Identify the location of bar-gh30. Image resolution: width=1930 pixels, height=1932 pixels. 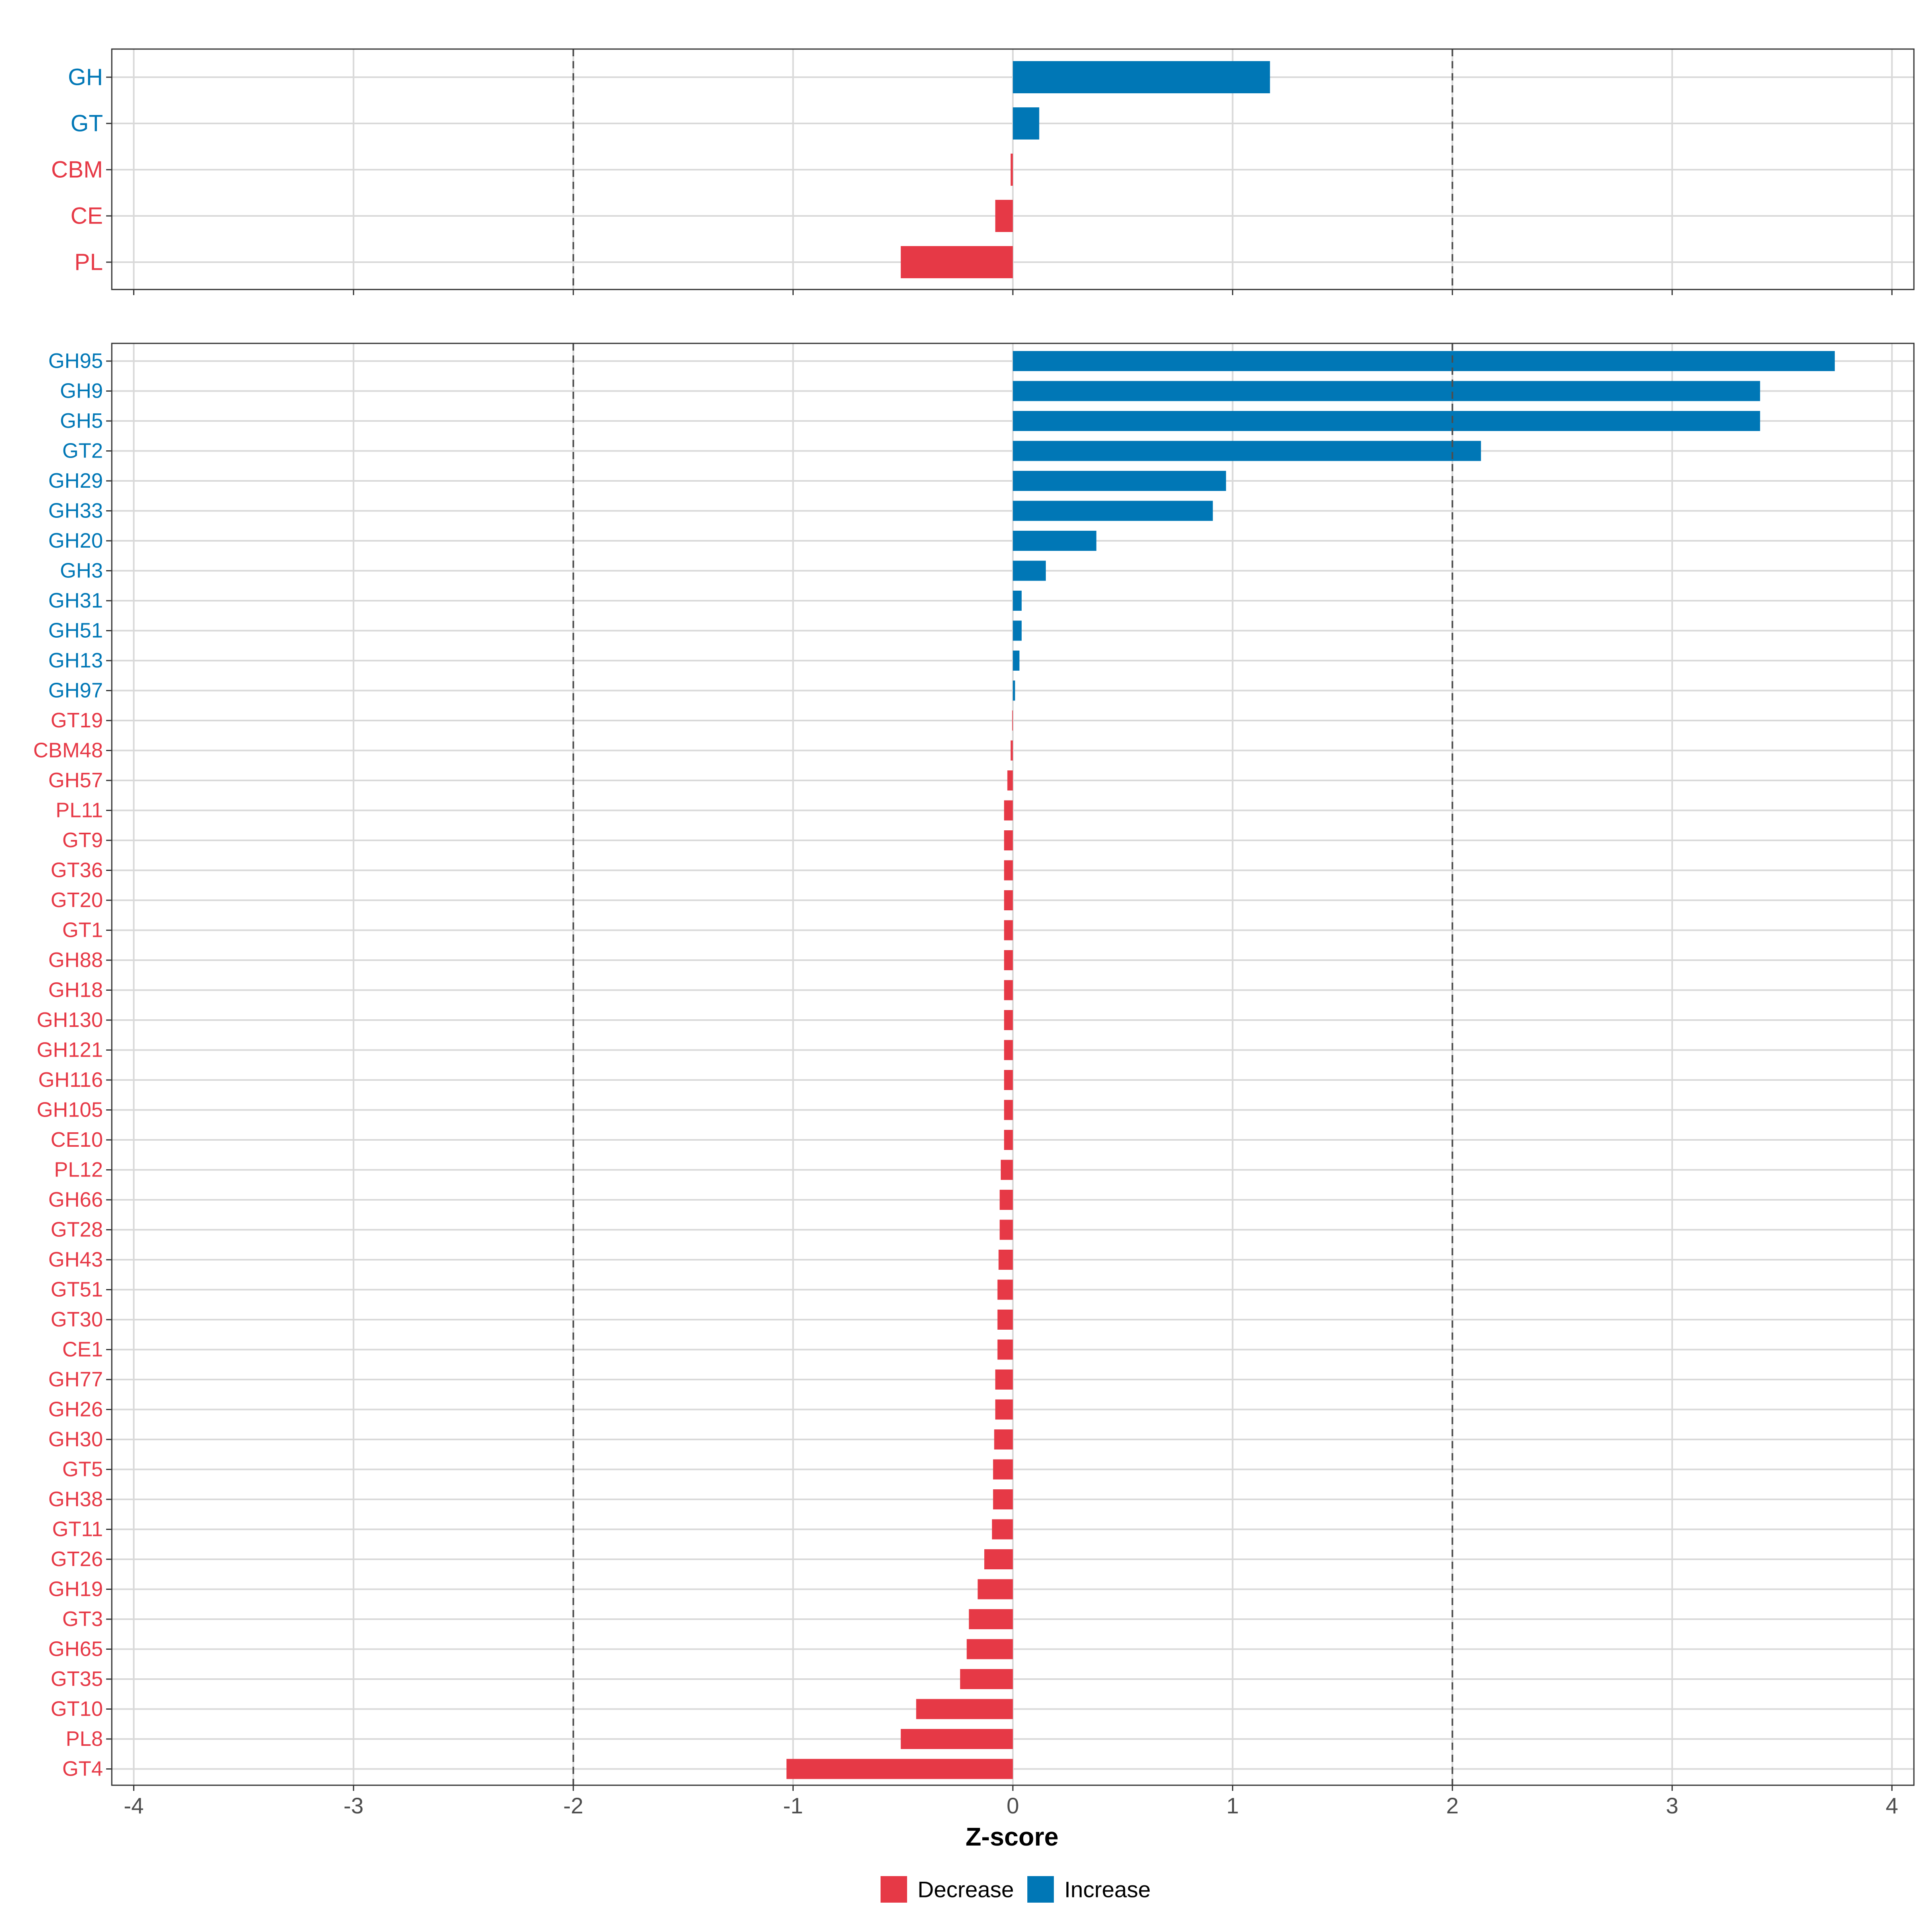
(1004, 1439).